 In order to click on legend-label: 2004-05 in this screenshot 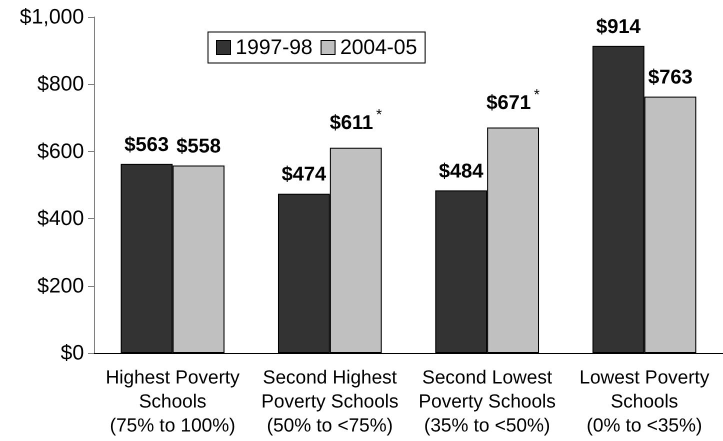, I will do `click(379, 47)`.